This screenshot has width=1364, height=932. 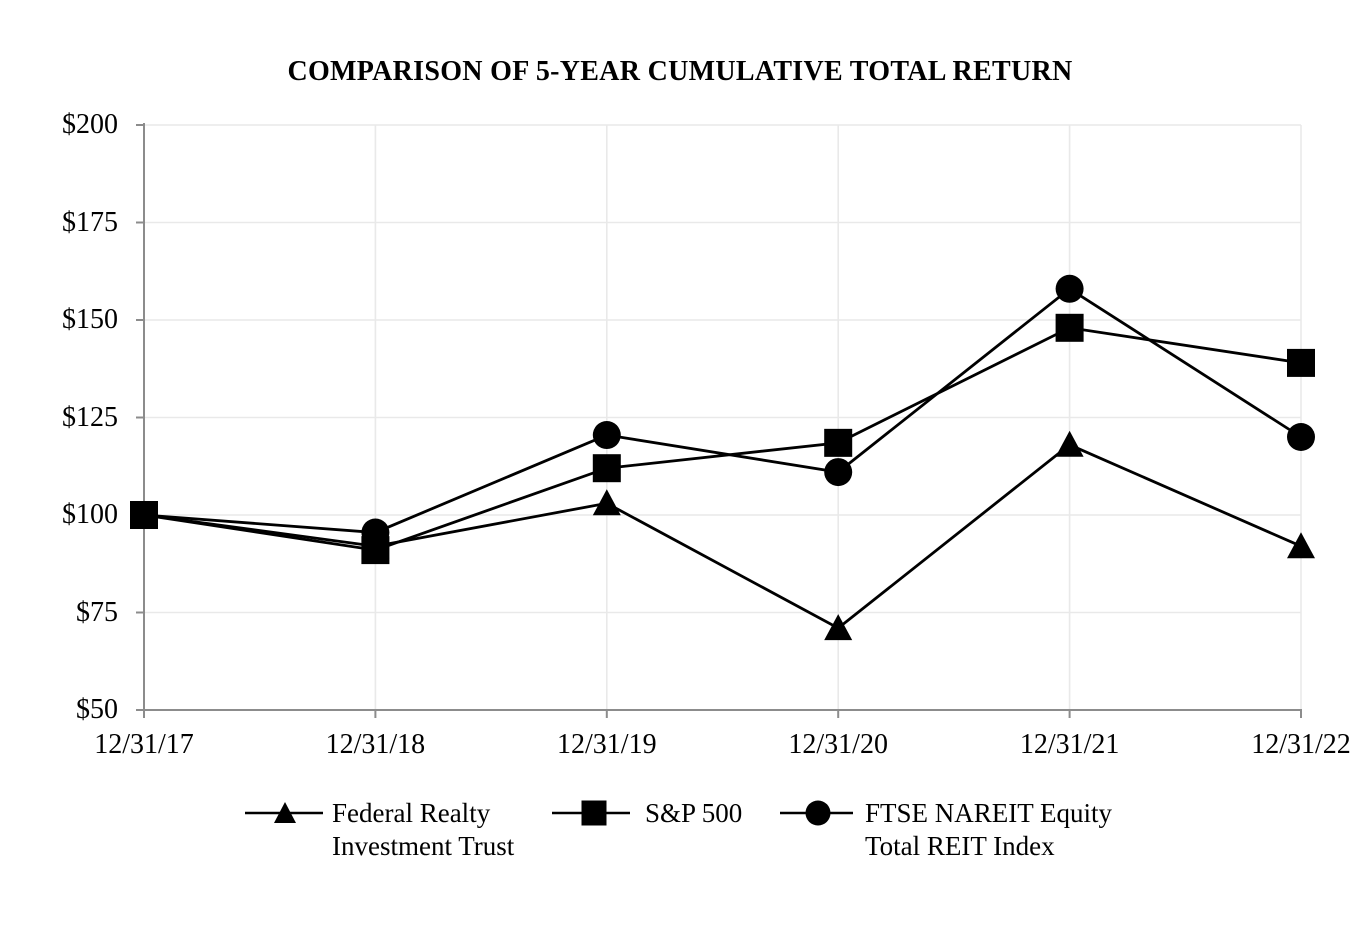 What do you see at coordinates (90, 319) in the screenshot?
I see `y-tick-label: $150` at bounding box center [90, 319].